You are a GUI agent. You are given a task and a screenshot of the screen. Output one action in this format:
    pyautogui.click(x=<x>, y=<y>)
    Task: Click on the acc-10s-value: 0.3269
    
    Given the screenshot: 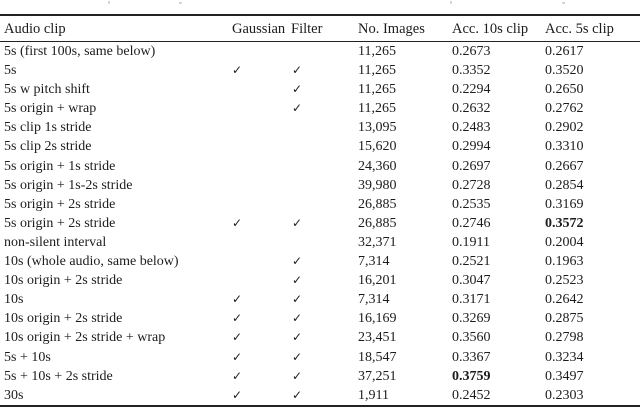 What is the action you would take?
    pyautogui.click(x=471, y=319)
    